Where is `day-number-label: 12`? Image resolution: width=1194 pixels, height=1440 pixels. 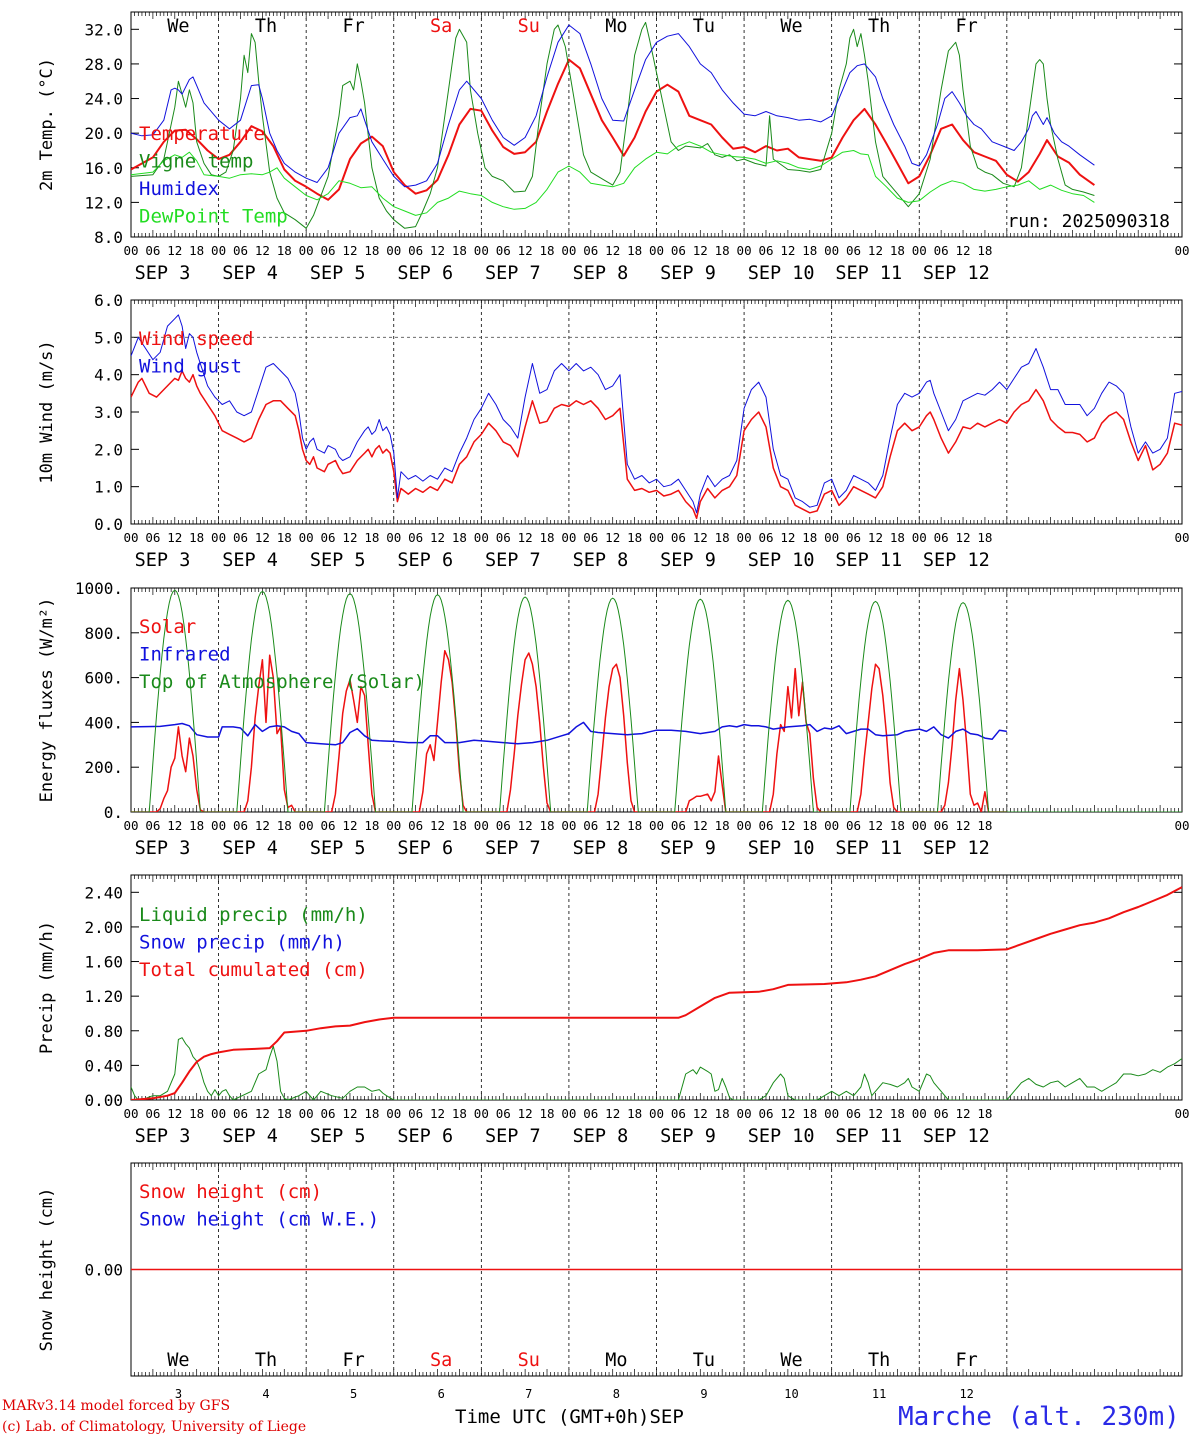
day-number-label: 12 is located at coordinates (966, 1394).